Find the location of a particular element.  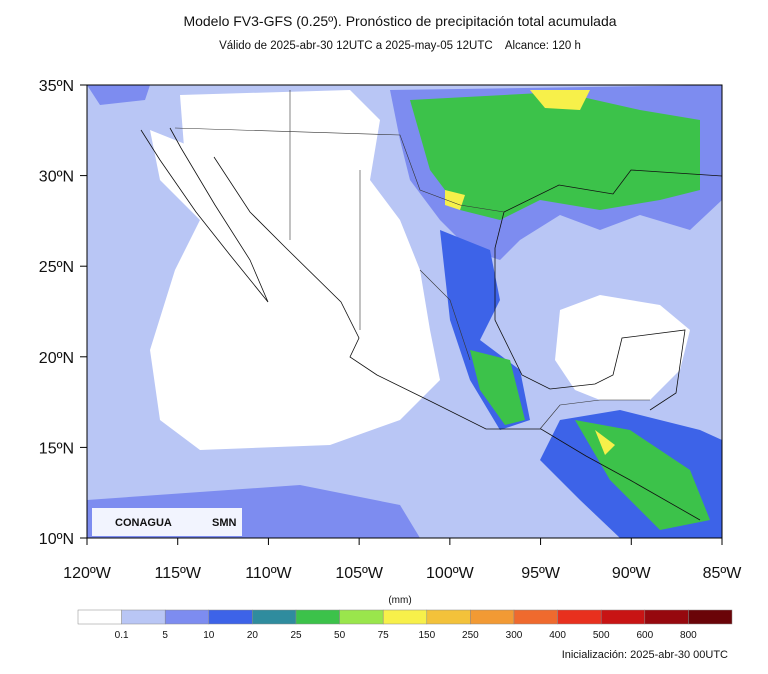

legend-label: 0.1 is located at coordinates (122, 635).